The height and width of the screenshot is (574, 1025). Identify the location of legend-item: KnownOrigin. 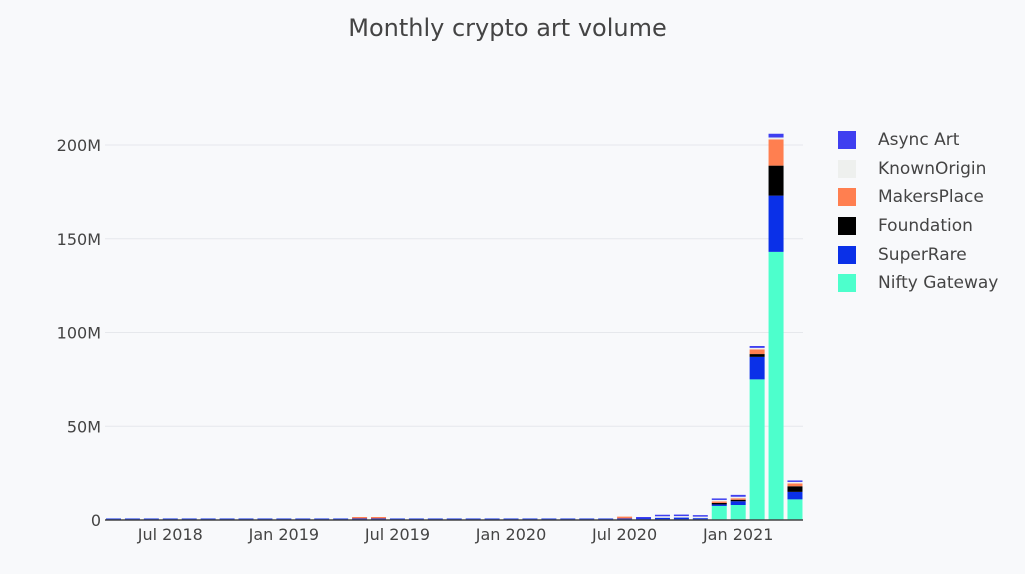
(918, 169).